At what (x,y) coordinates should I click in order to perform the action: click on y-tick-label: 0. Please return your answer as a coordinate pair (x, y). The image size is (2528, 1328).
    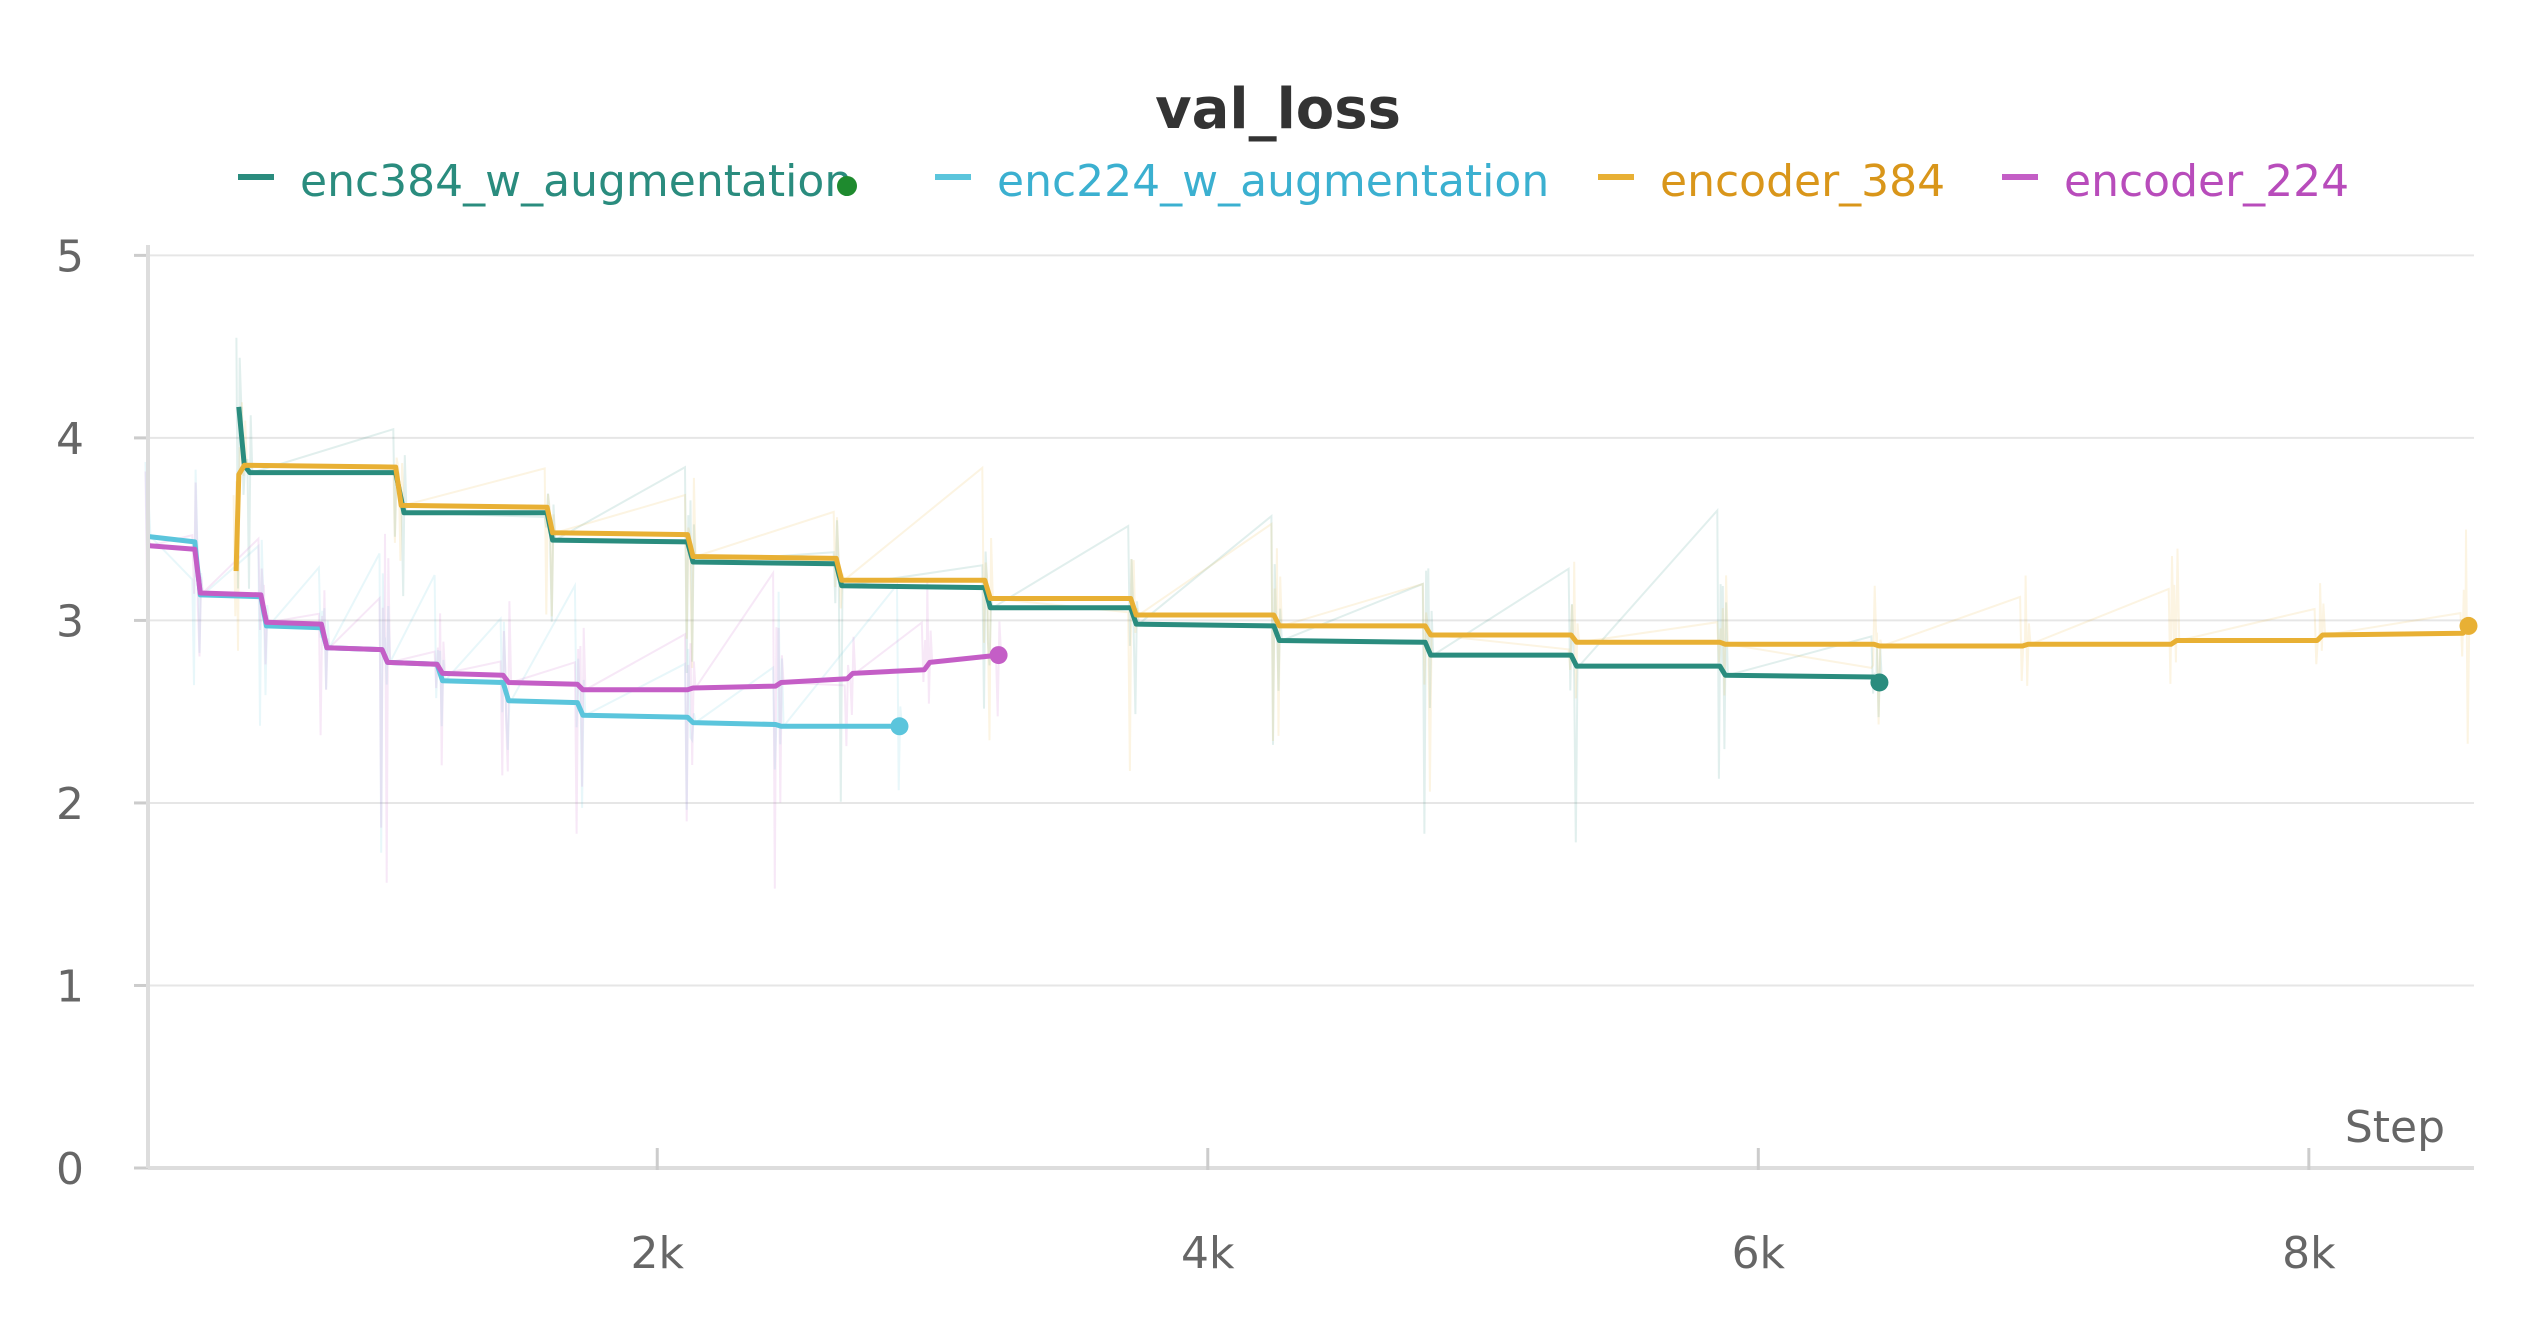
    Looking at the image, I should click on (70, 1169).